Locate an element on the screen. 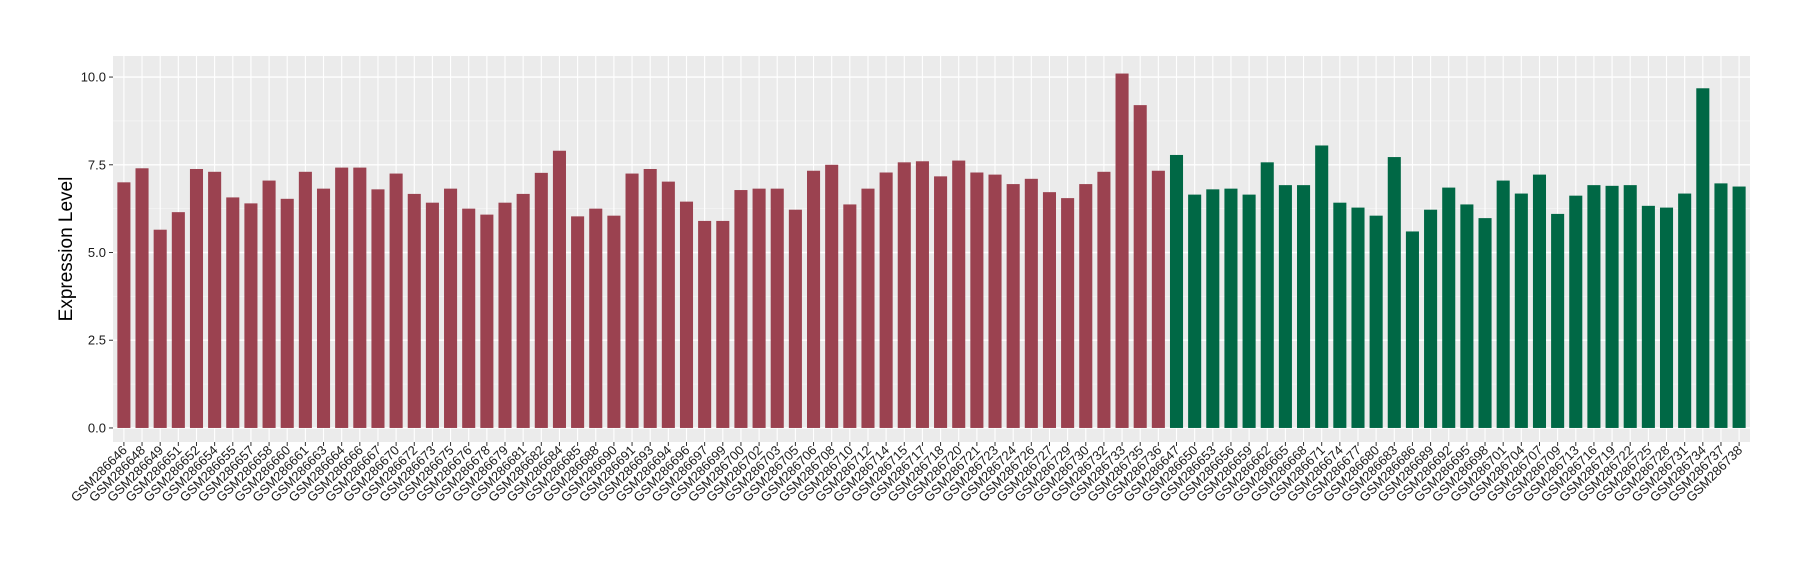 This screenshot has width=1800, height=580. y-tick-label: 7.5 is located at coordinates (97, 164).